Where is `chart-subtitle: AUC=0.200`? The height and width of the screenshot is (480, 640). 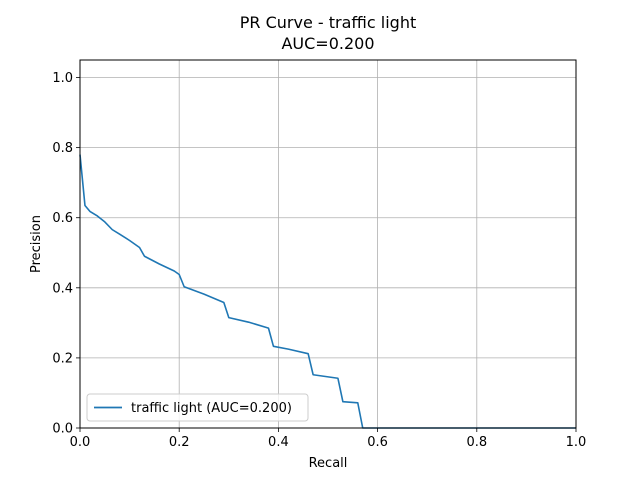
chart-subtitle: AUC=0.200 is located at coordinates (327, 43).